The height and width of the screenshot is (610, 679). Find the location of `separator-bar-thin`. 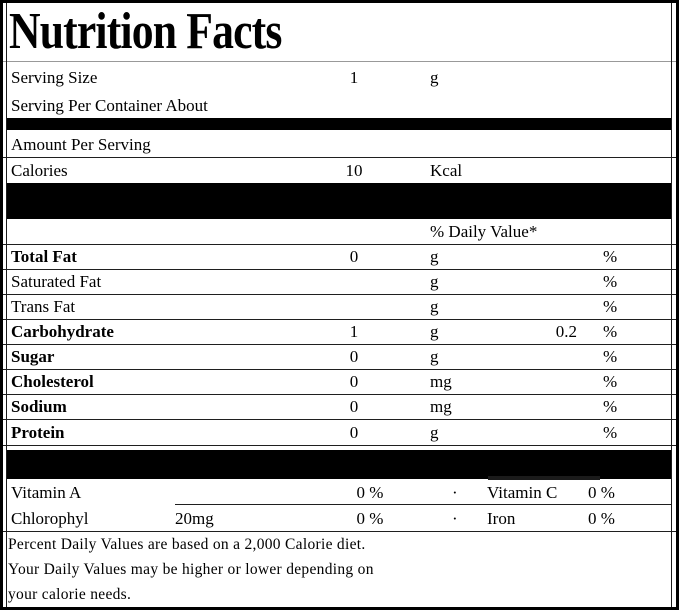

separator-bar-thin is located at coordinates (338, 124).